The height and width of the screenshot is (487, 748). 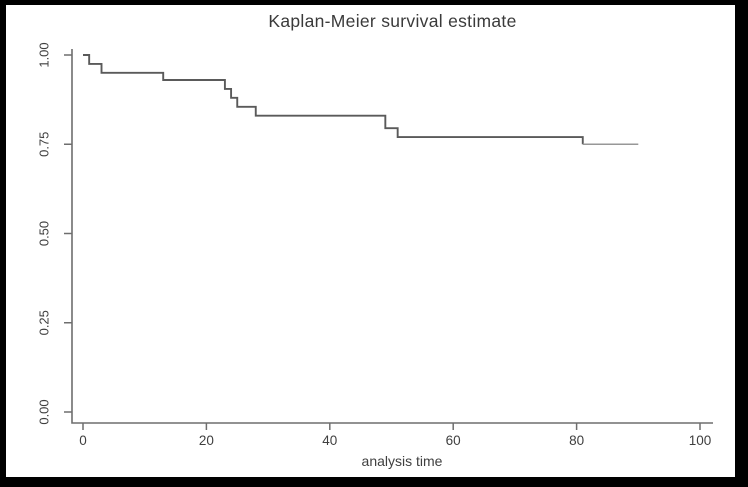 I want to click on x-axis-label: analysis time, so click(x=402, y=461).